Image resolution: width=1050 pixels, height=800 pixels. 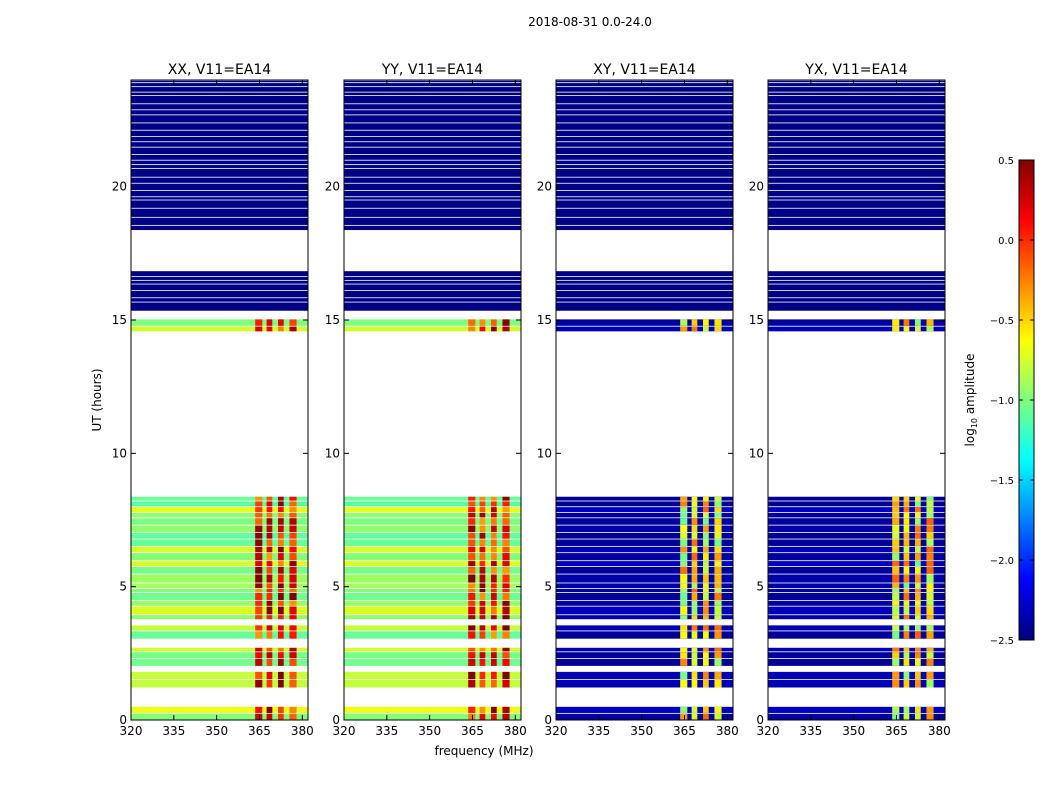 I want to click on x-tick-label: 365, so click(x=684, y=731).